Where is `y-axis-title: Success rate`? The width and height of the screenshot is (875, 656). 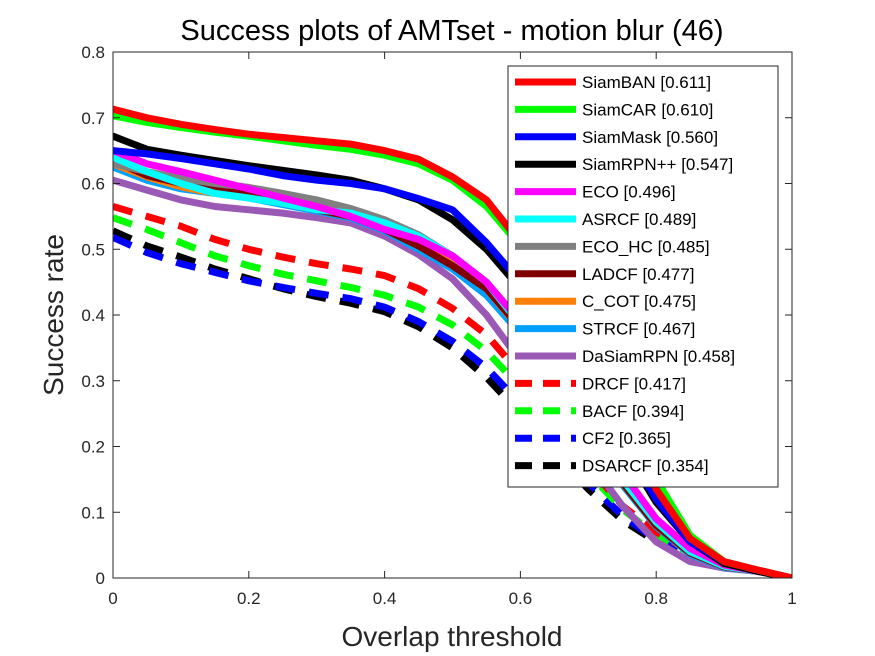 y-axis-title: Success rate is located at coordinates (53, 315).